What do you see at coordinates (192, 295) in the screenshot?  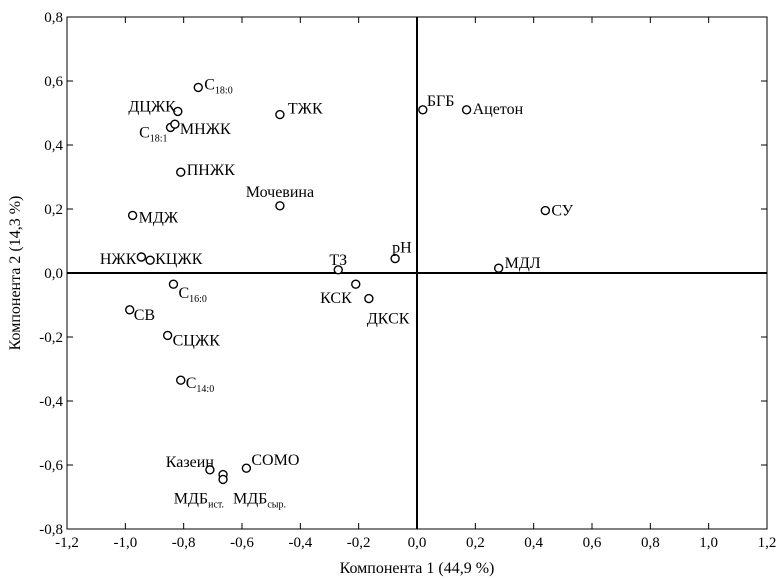 I see `point-label: С16:0` at bounding box center [192, 295].